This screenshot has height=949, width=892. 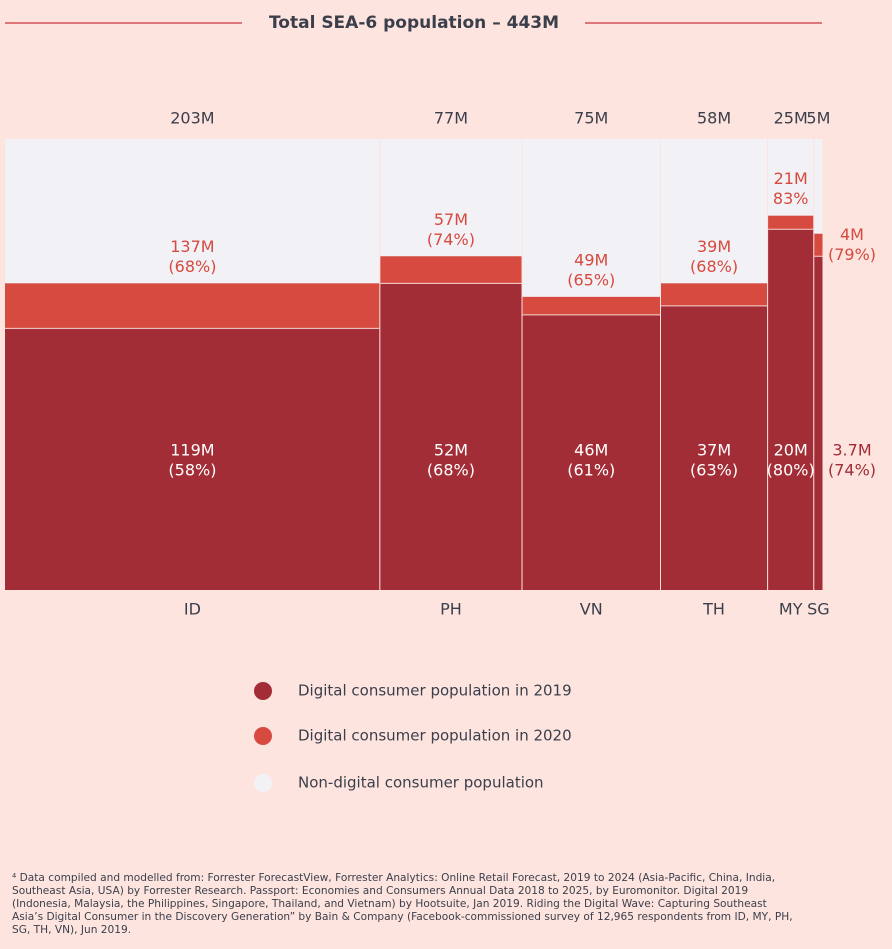 I want to click on share-label-2019: (58%), so click(x=192, y=470).